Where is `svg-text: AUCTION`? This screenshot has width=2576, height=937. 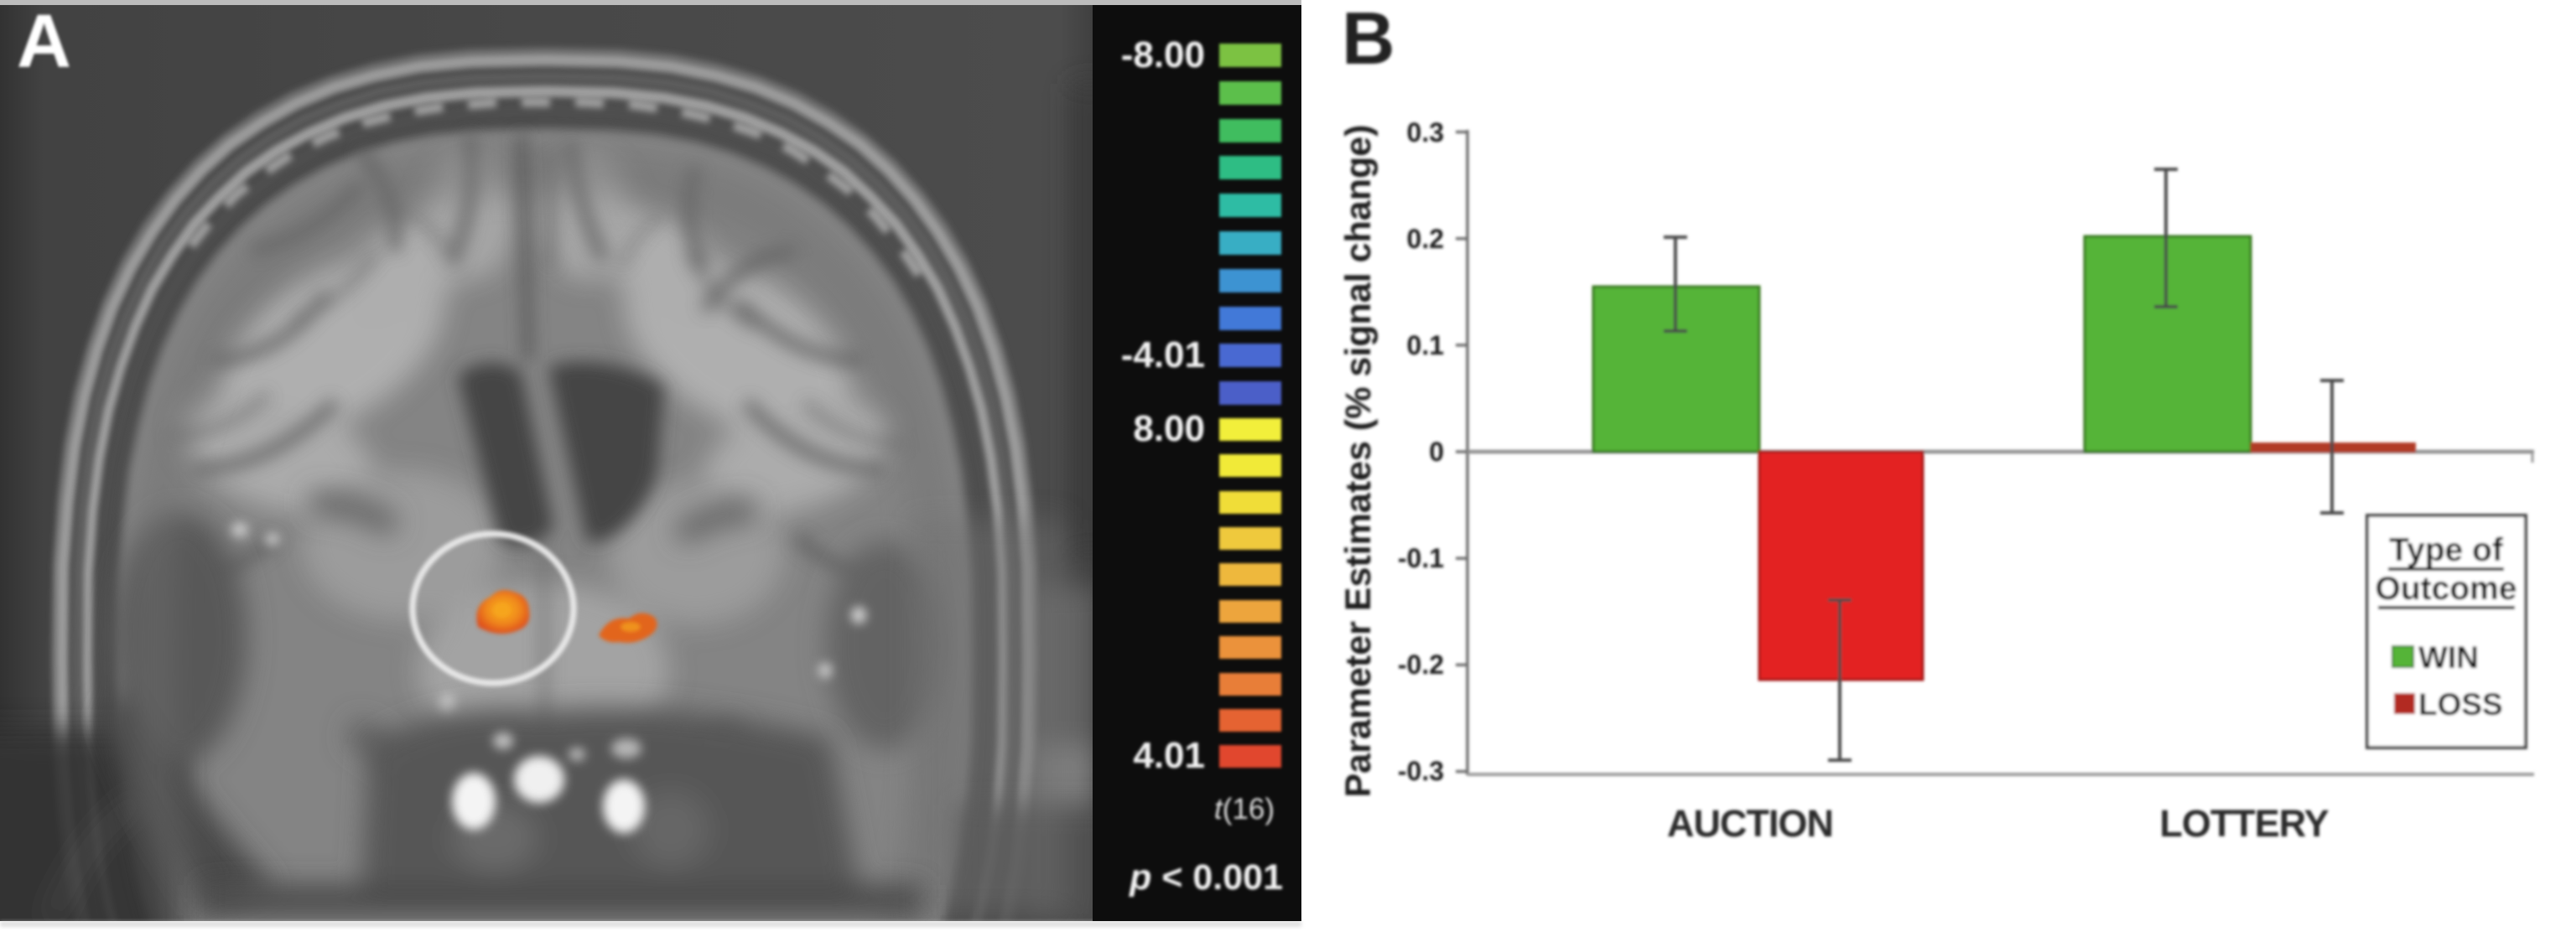
svg-text: AUCTION is located at coordinates (1750, 823).